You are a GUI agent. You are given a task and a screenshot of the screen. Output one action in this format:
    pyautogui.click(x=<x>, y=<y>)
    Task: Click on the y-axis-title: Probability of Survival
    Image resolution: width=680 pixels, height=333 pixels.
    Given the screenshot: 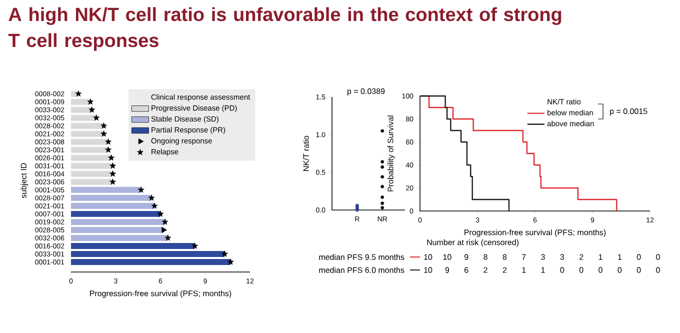 What is the action you would take?
    pyautogui.click(x=391, y=154)
    